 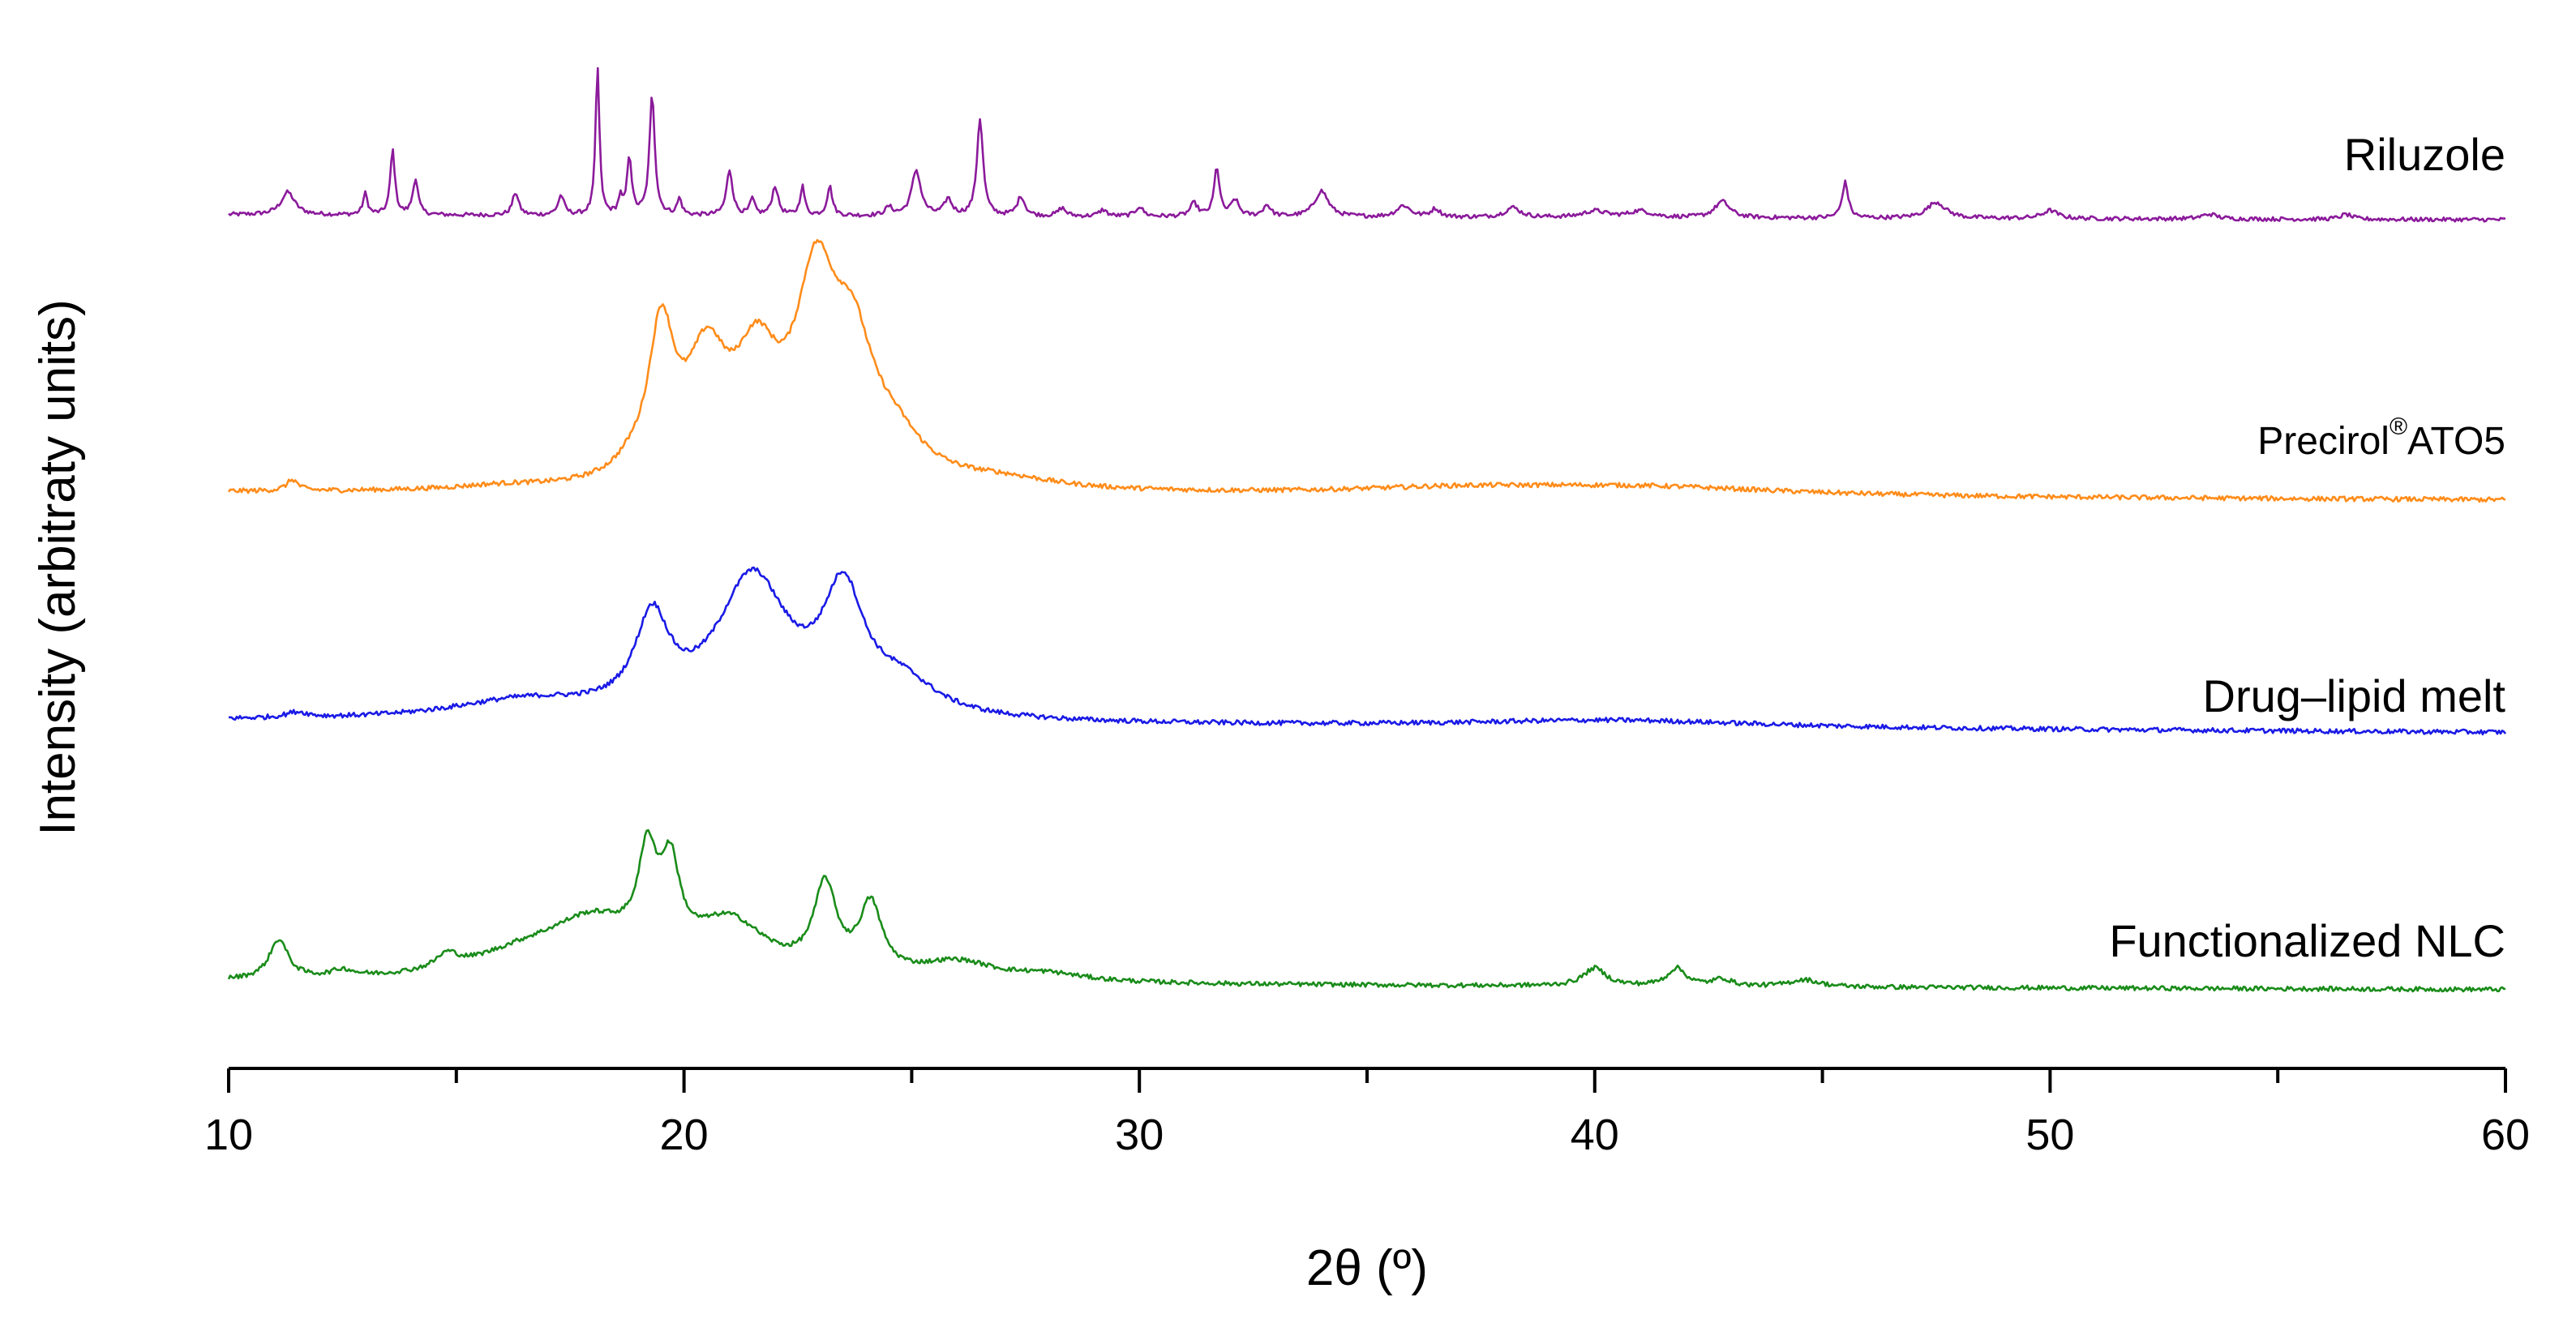 I want to click on y-axis-title: Intensity (arbitraty units), so click(x=58, y=567).